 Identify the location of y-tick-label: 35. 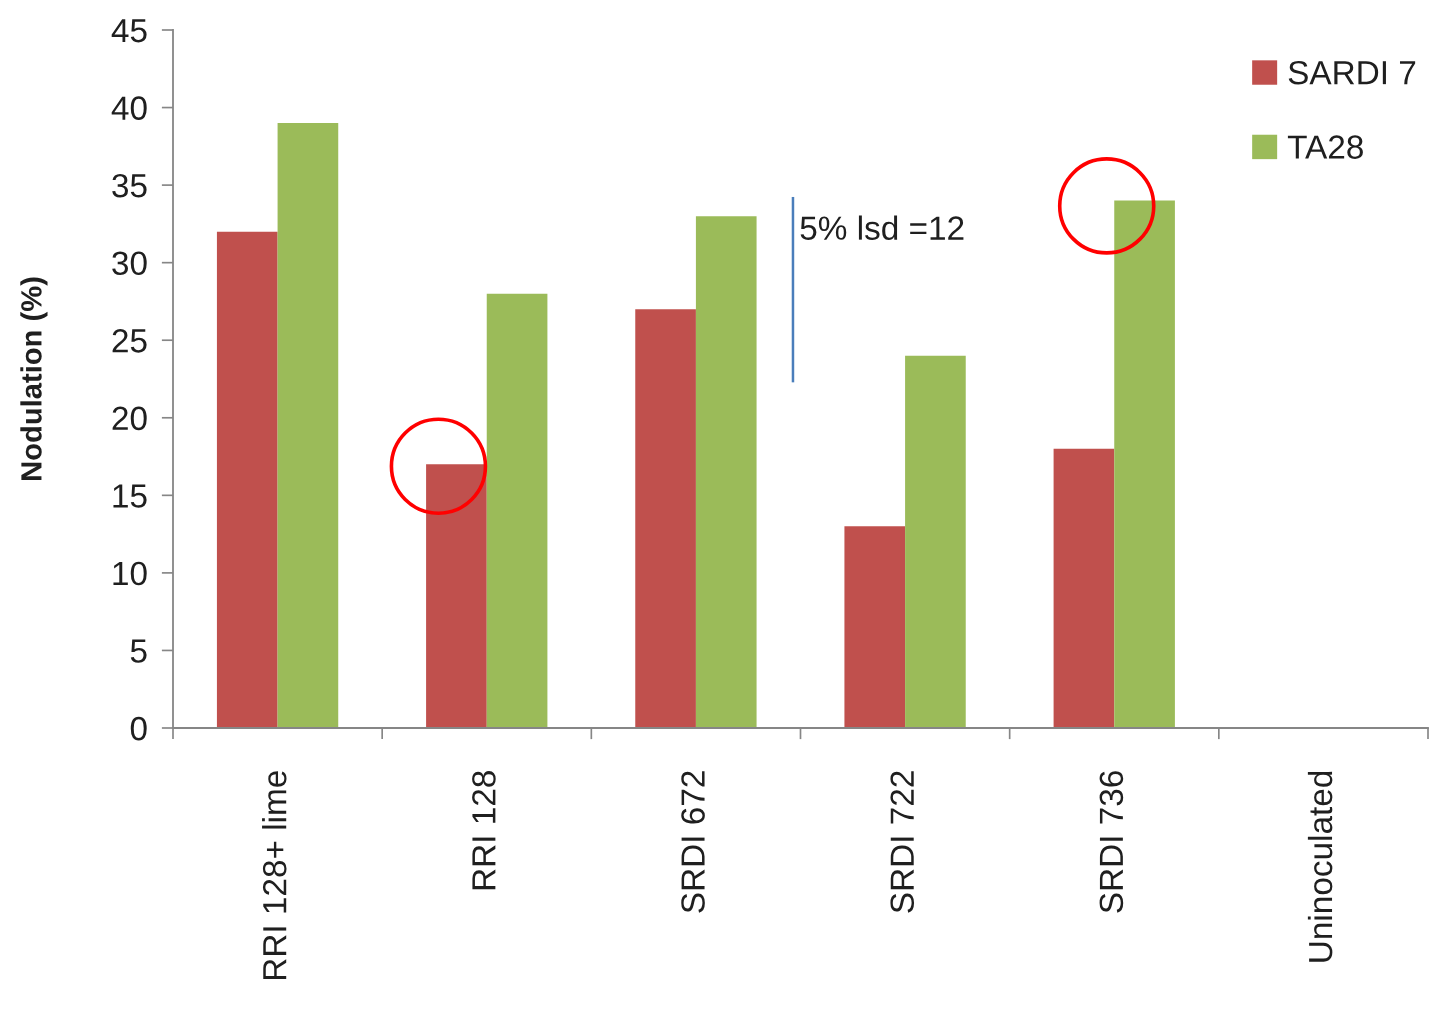
(129, 185).